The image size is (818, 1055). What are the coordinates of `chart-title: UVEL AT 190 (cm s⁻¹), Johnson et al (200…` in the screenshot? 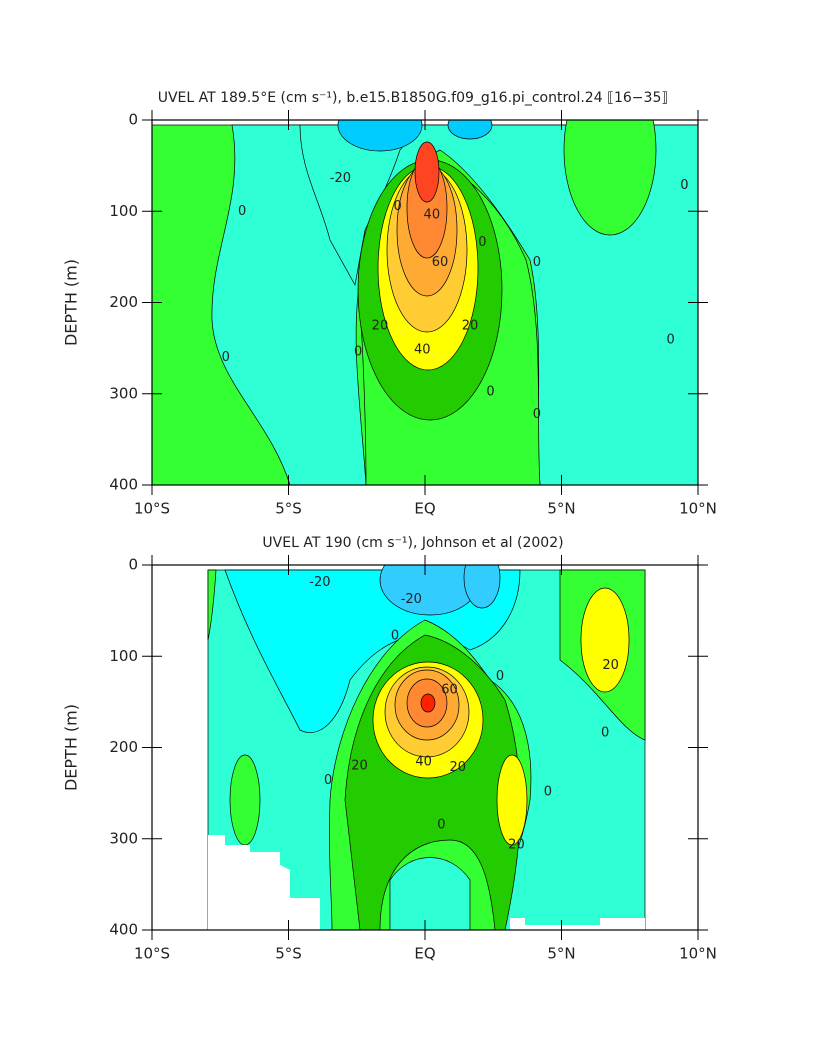 It's located at (412, 543).